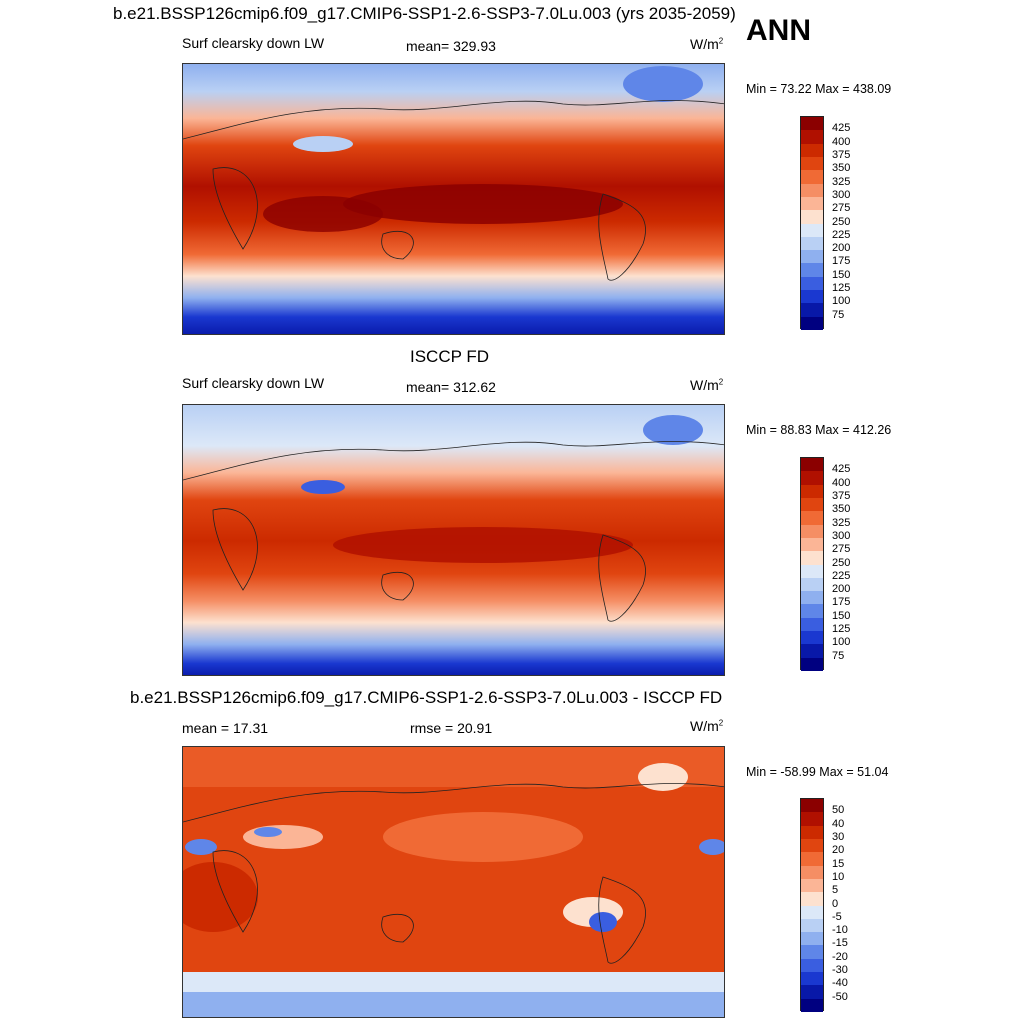  What do you see at coordinates (253, 43) in the screenshot?
I see `panel1-variable-label: Surf clearsky down LW` at bounding box center [253, 43].